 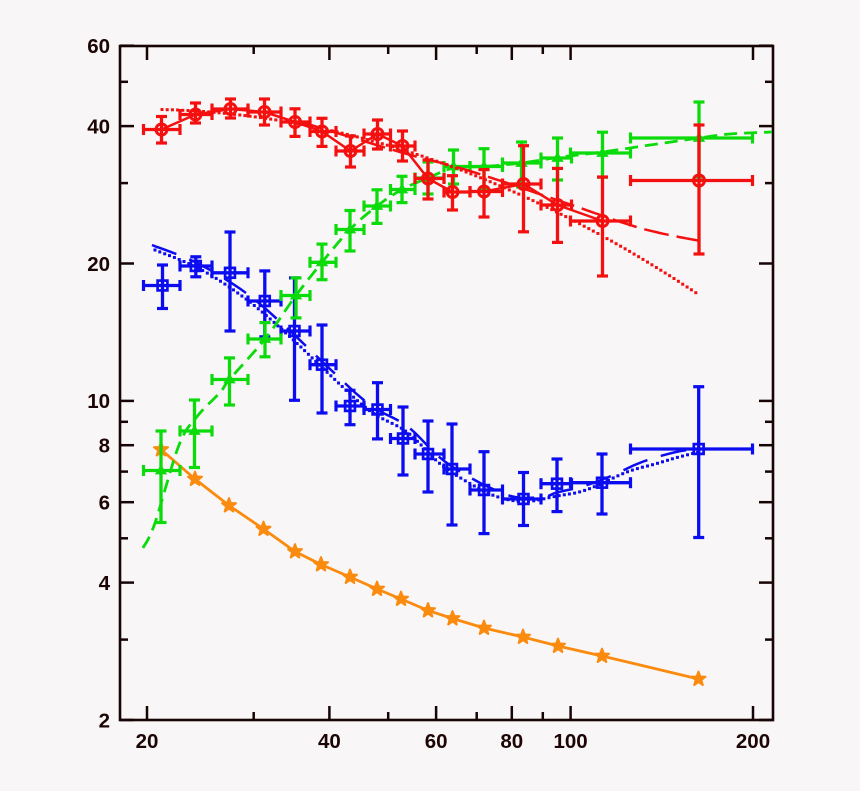 What do you see at coordinates (511, 741) in the screenshot?
I see `svg-text: 80` at bounding box center [511, 741].